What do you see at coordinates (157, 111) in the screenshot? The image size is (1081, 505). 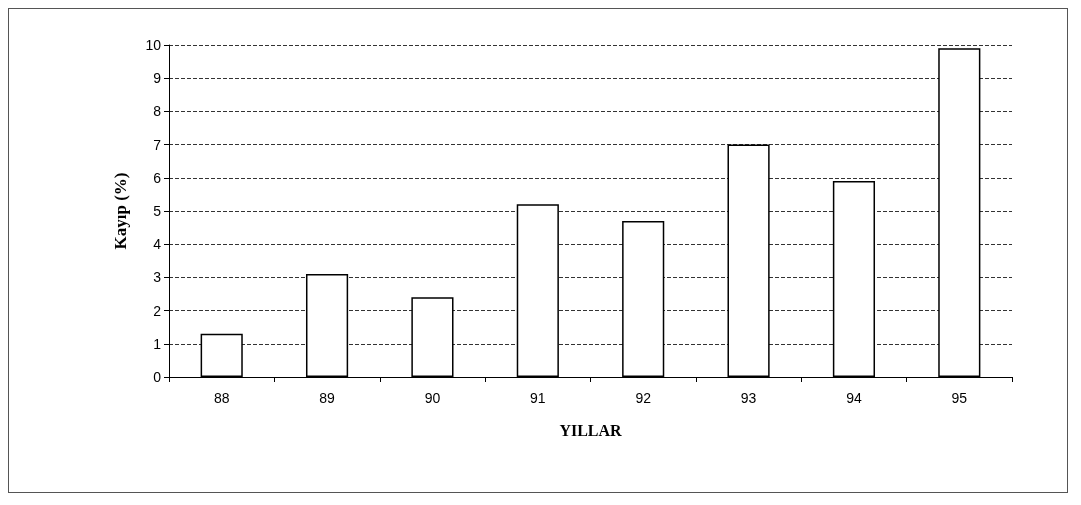 I see `y-tick-label: 8` at bounding box center [157, 111].